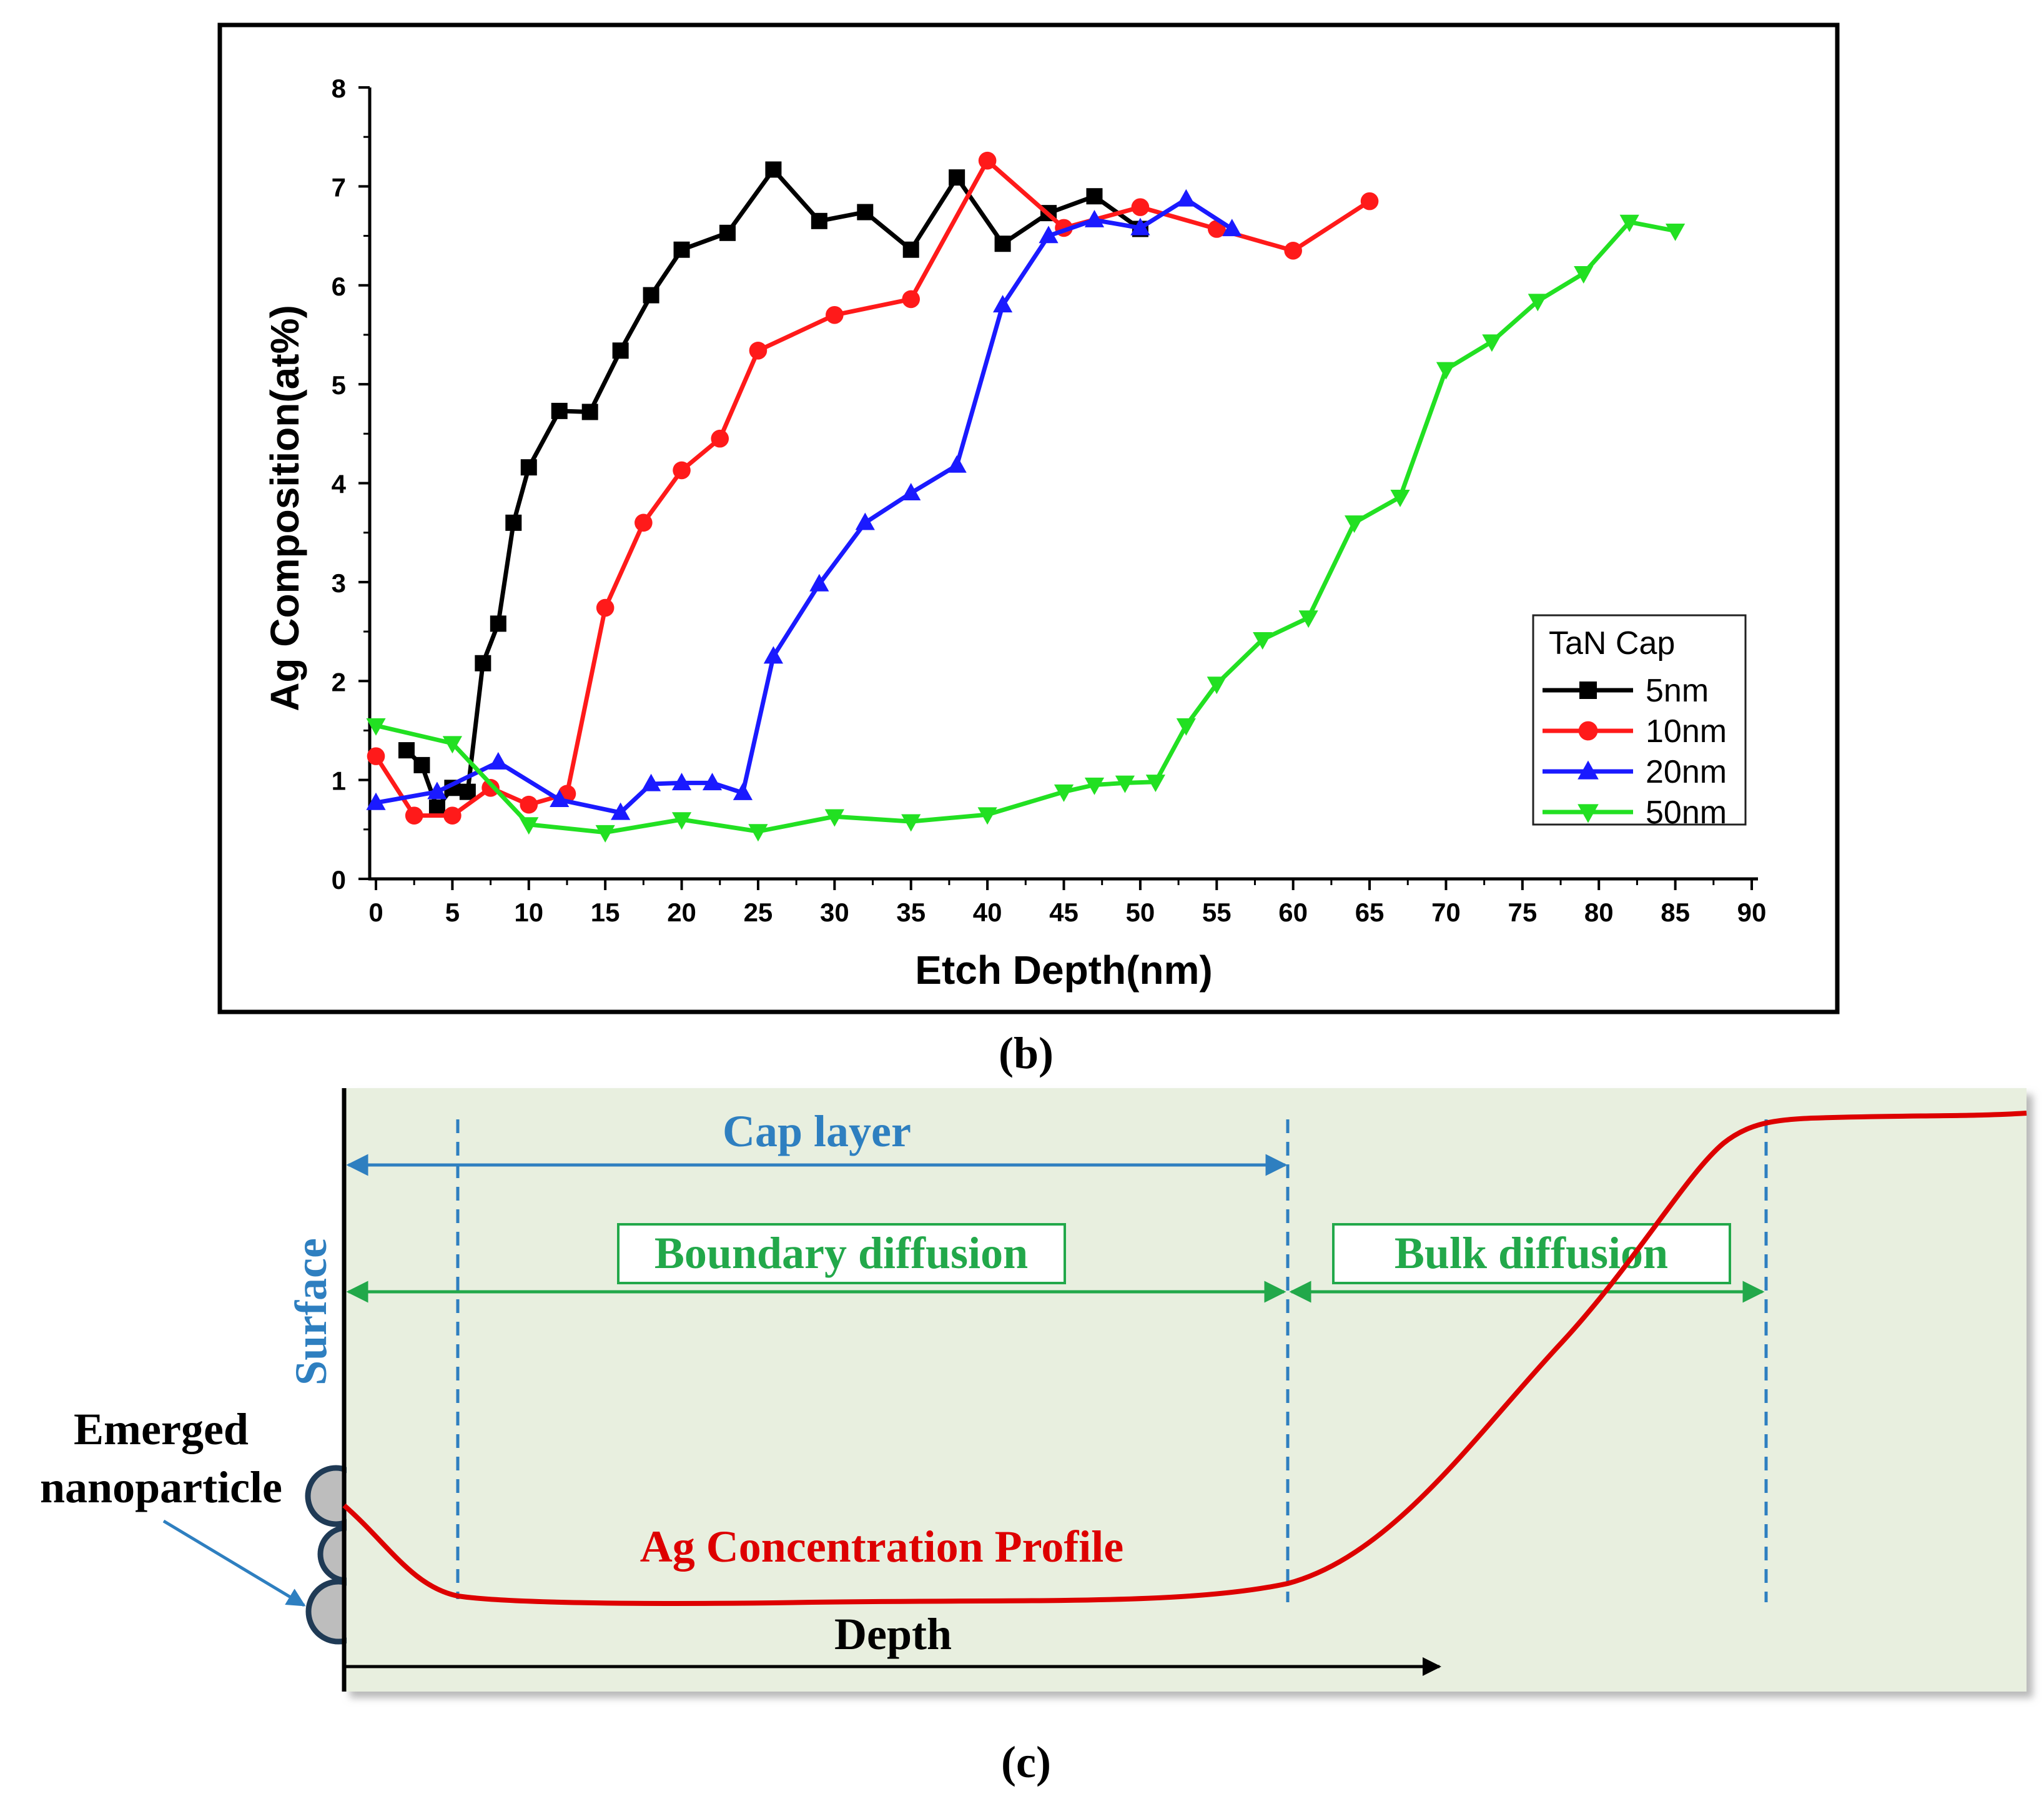  I want to click on x-tick-label: 10, so click(528, 912).